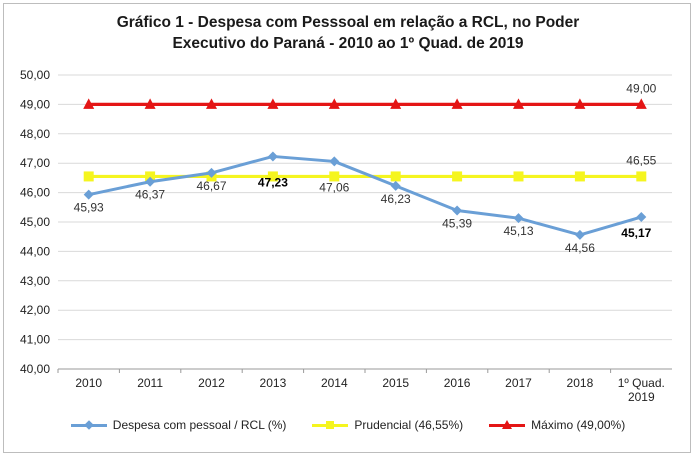 Image resolution: width=696 pixels, height=458 pixels. What do you see at coordinates (580, 248) in the screenshot?
I see `data-label-series-0: 44,56` at bounding box center [580, 248].